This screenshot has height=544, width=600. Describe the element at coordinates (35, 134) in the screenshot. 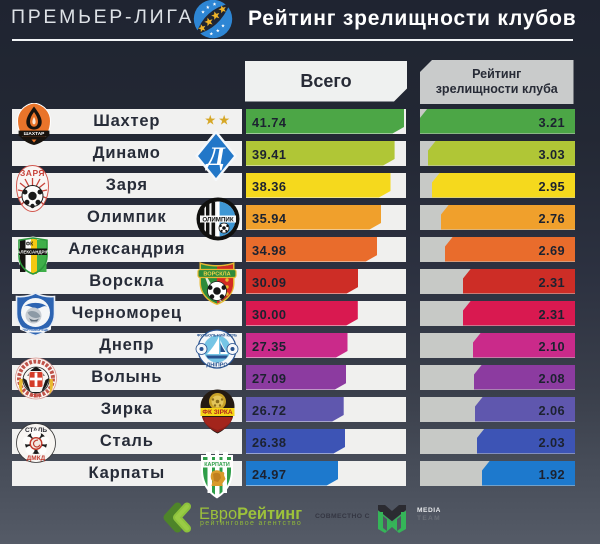

I see `svg-text: ШАХТАР` at that location.